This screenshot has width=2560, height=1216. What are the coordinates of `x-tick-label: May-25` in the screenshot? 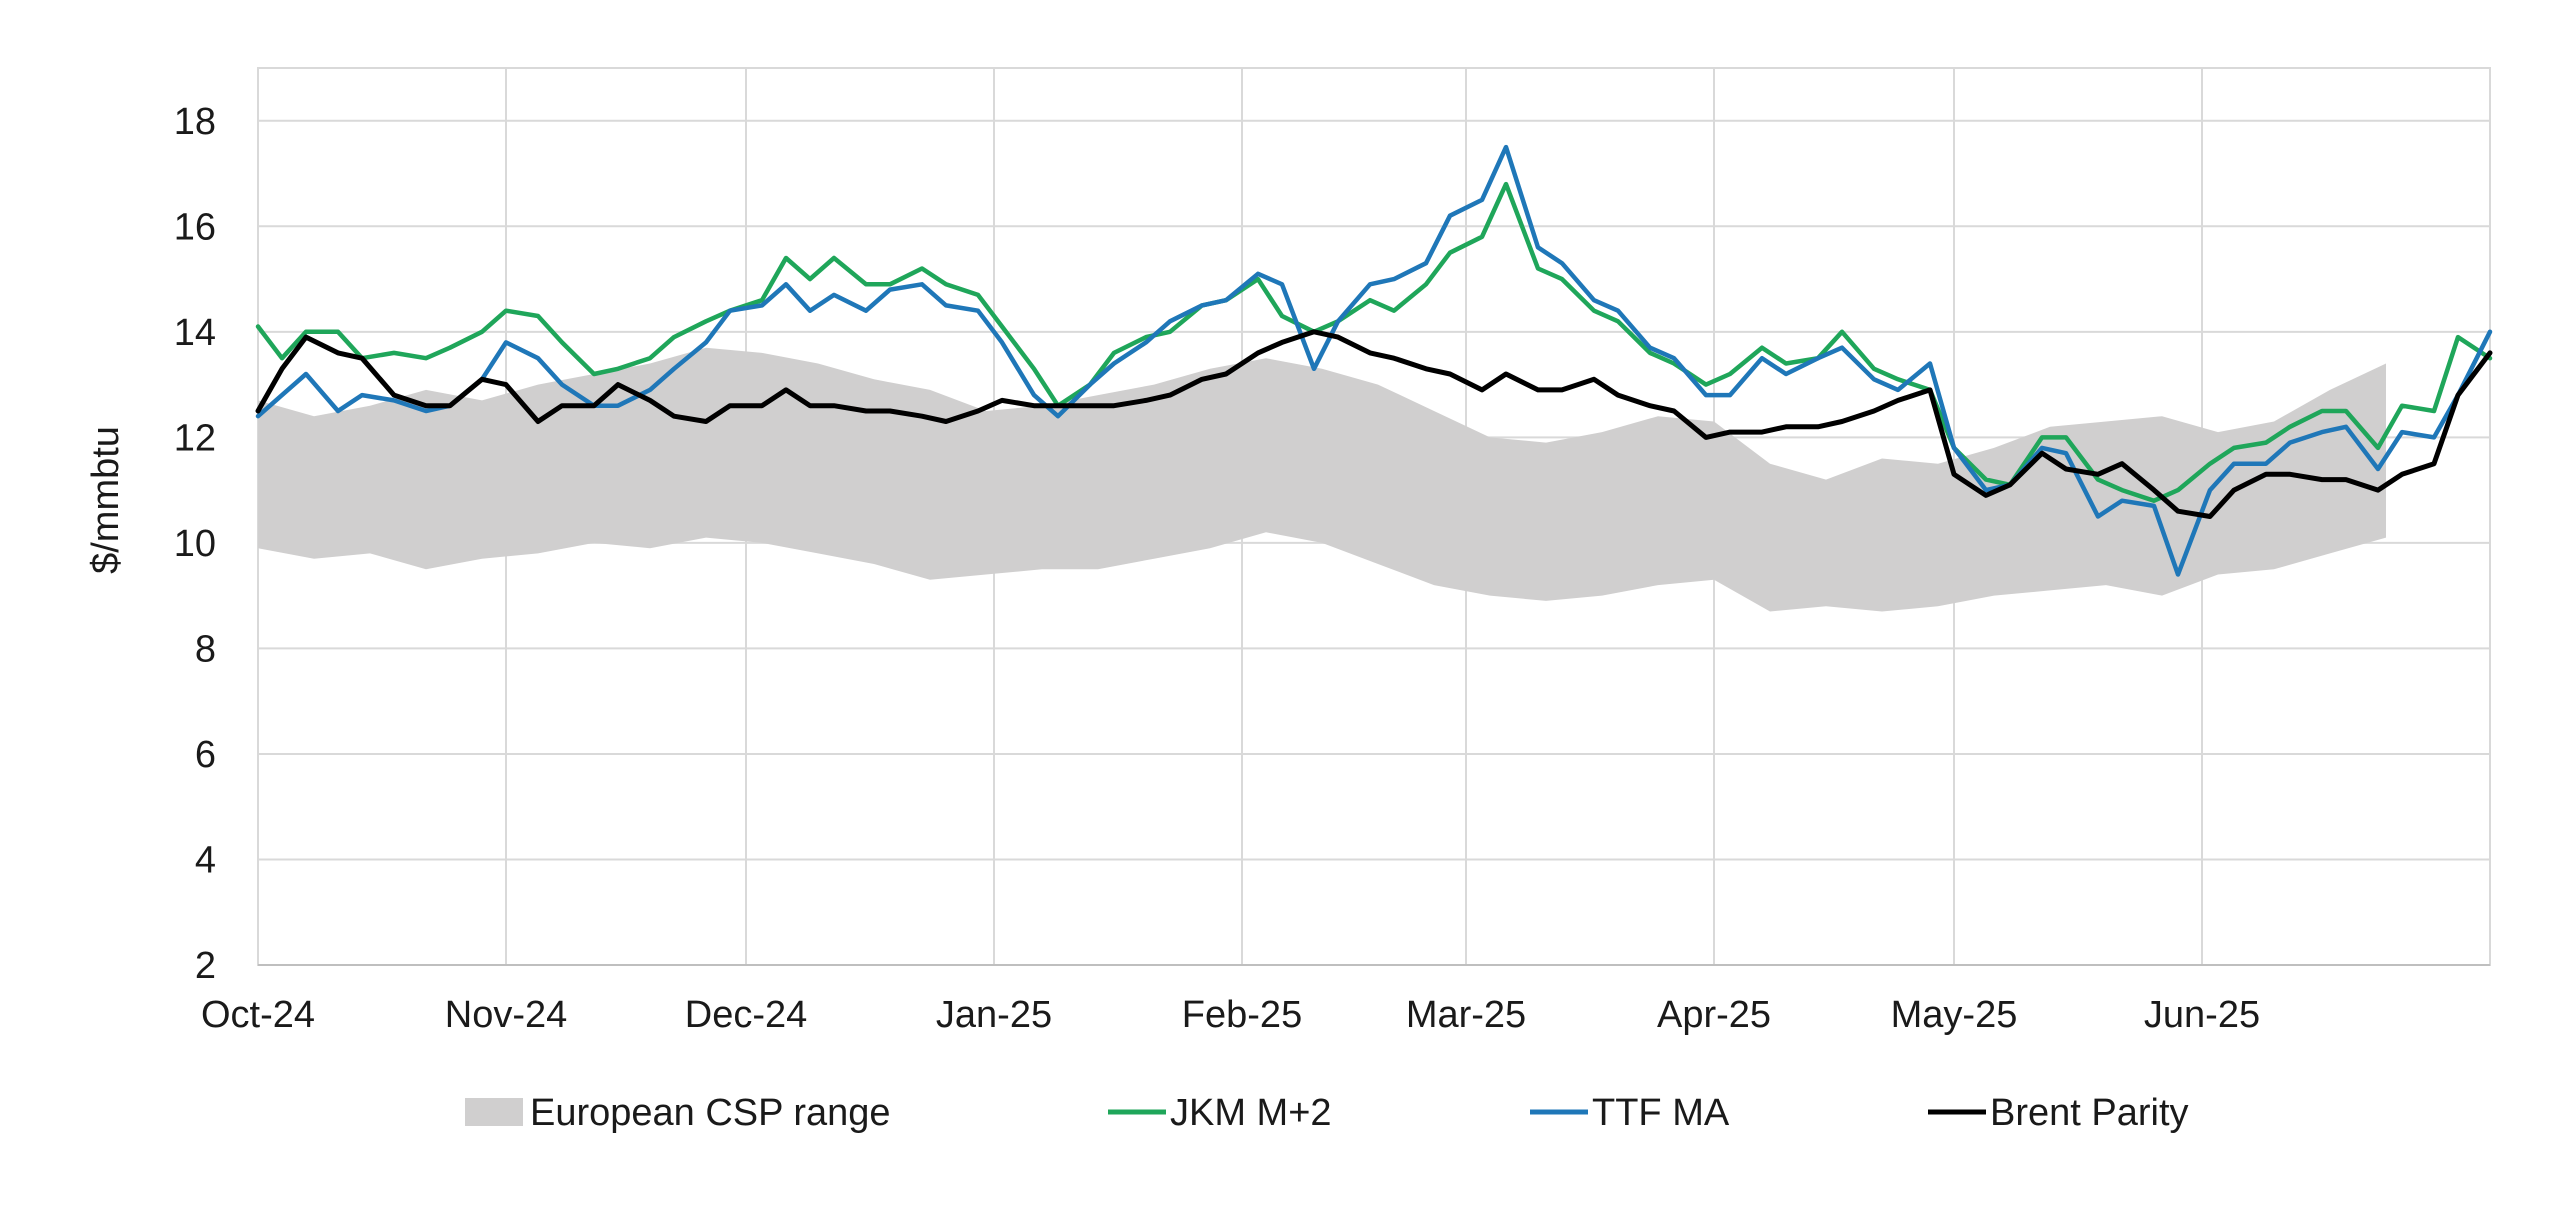 It's located at (1954, 1015).